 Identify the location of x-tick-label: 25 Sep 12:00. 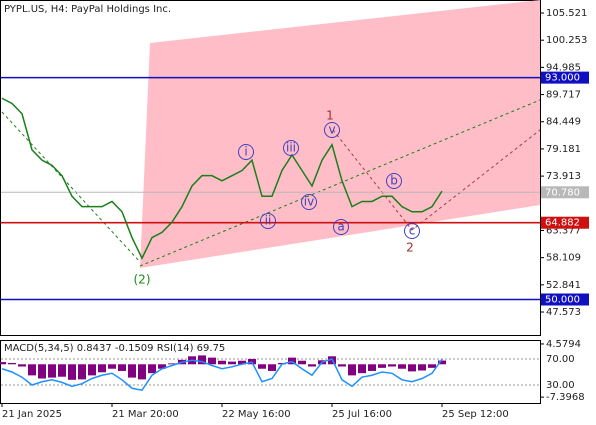
(475, 414).